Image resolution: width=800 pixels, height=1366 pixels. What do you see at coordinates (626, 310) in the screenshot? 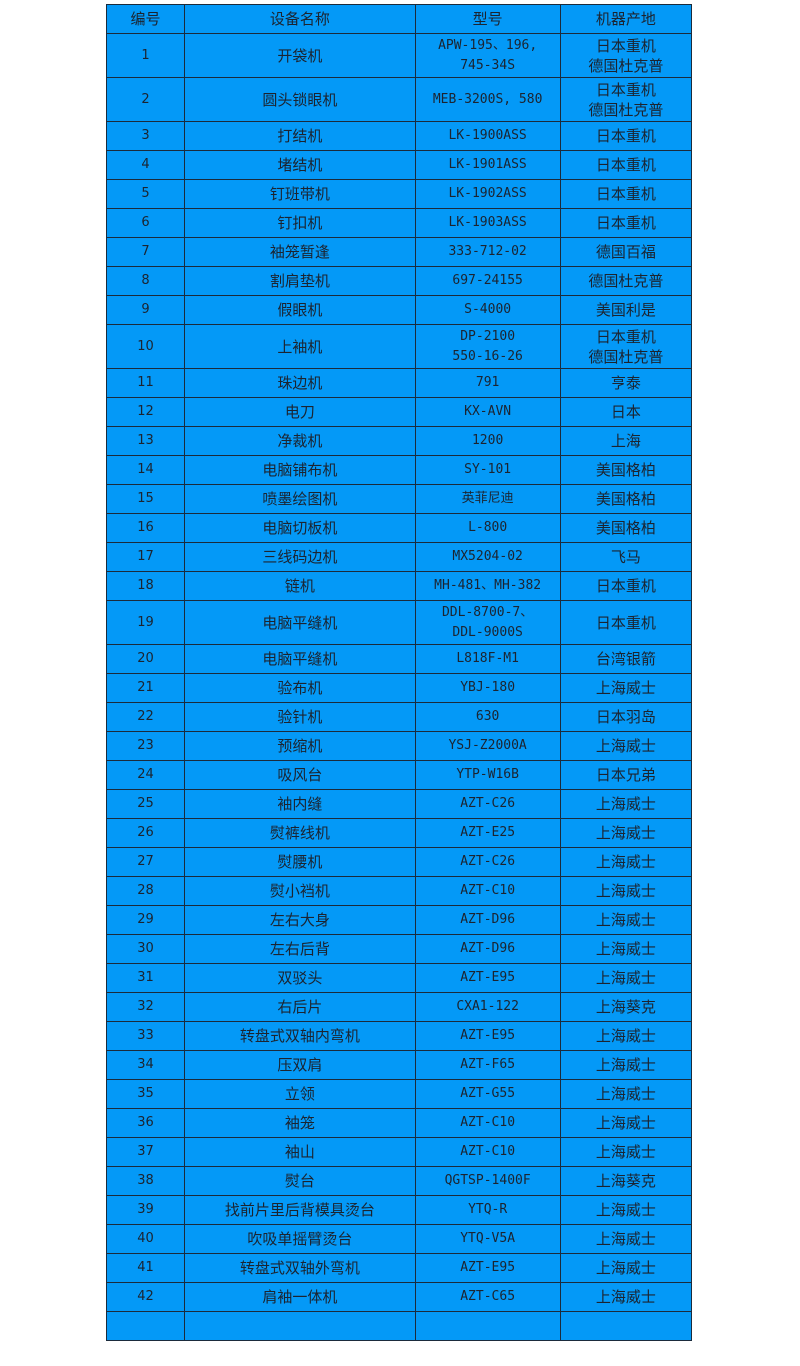
I see `cell-origin: 美国利是` at bounding box center [626, 310].